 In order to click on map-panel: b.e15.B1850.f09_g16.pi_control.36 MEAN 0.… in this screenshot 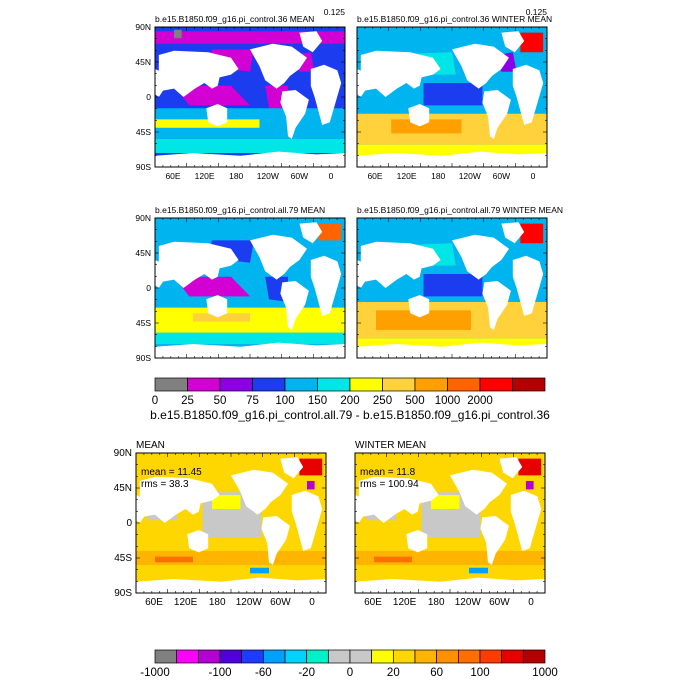, I will do `click(240, 94)`.